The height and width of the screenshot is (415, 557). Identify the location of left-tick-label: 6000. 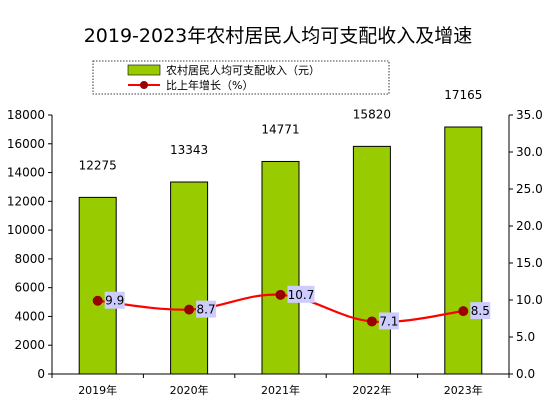
(29, 288).